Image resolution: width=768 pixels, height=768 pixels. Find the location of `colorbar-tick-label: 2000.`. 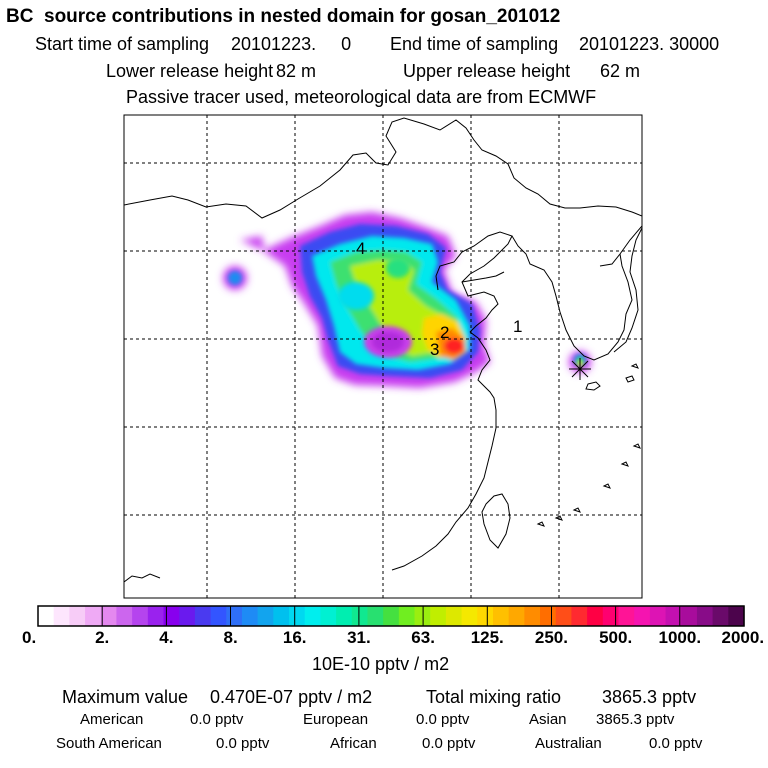

colorbar-tick-label: 2000. is located at coordinates (743, 637).